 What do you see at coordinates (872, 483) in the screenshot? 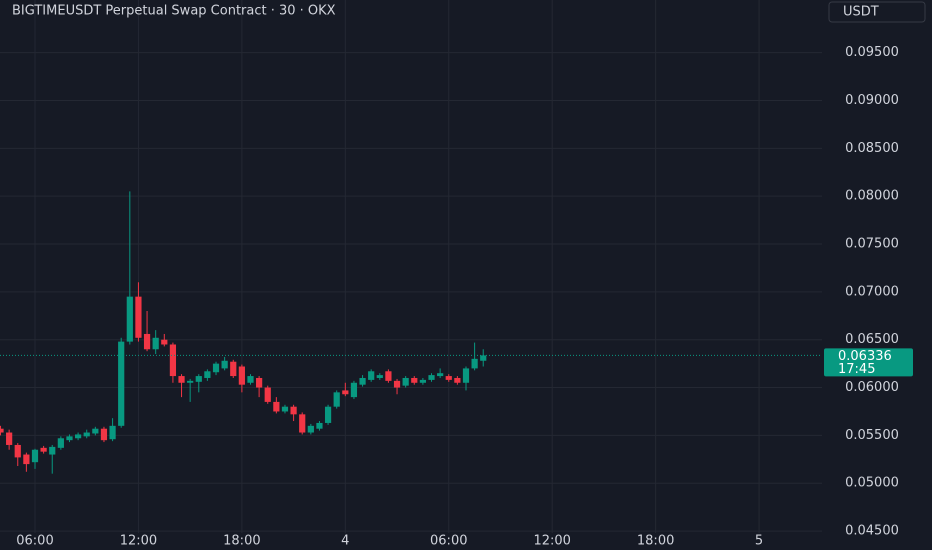
I see `y-tick-label: 0.05000` at bounding box center [872, 483].